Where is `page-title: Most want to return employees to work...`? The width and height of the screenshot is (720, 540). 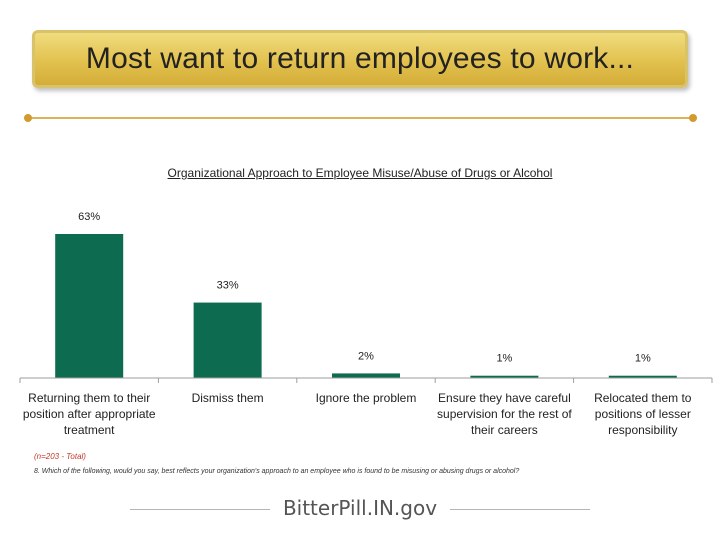
page-title: Most want to return employees to work... is located at coordinates (360, 58).